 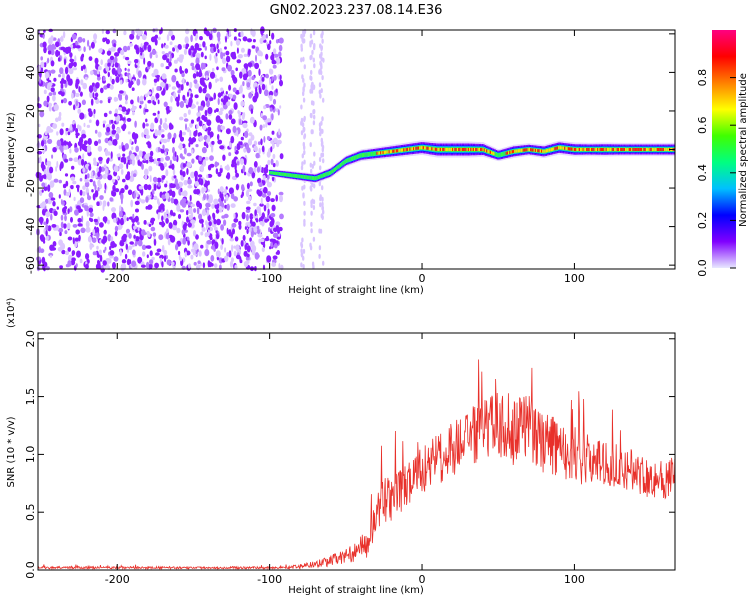 I want to click on colorbar-gradient, so click(x=724, y=149).